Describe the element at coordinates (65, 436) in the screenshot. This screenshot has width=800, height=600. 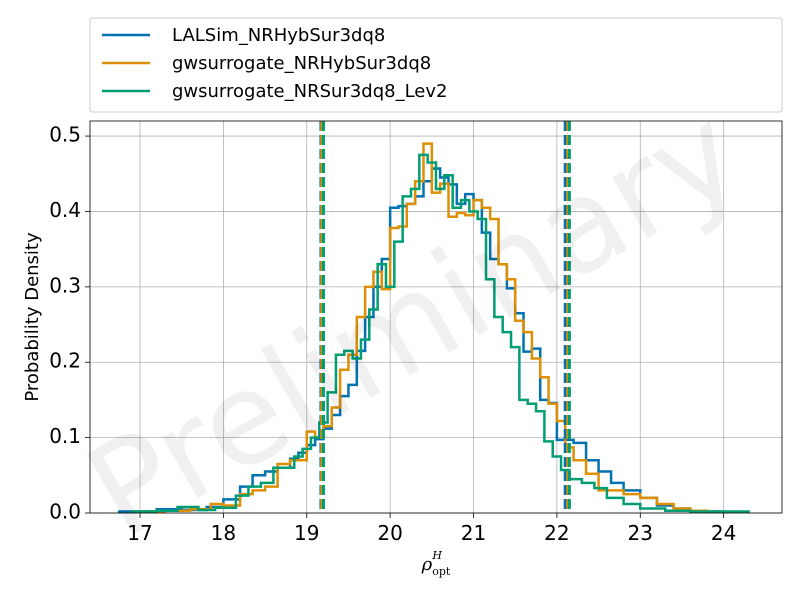
I see `y-tick-label: 0.1` at that location.